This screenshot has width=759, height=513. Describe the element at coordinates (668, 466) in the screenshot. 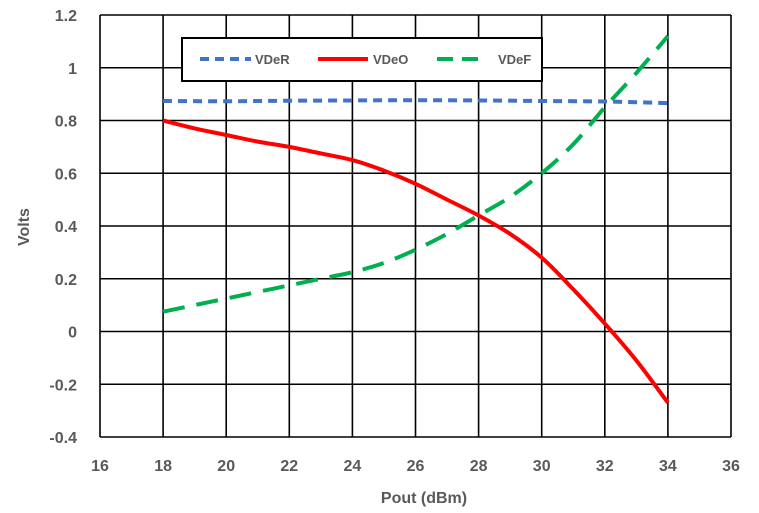

I see `x-tick-label: 34` at that location.